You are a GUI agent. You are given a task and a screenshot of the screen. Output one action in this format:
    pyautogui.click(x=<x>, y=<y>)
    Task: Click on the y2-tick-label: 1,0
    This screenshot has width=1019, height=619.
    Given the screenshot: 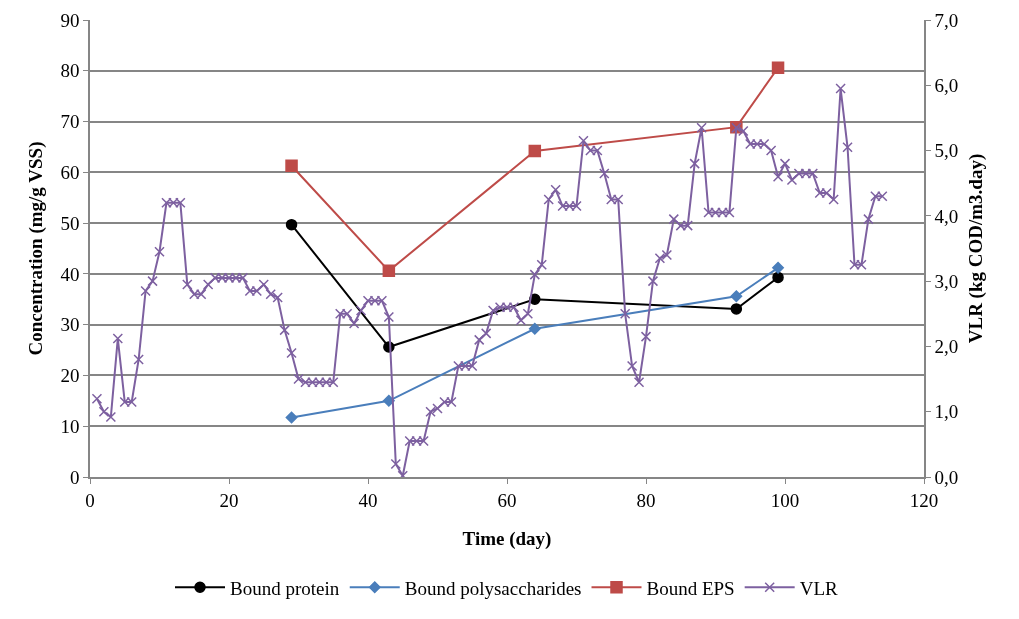 What is the action you would take?
    pyautogui.click(x=946, y=412)
    